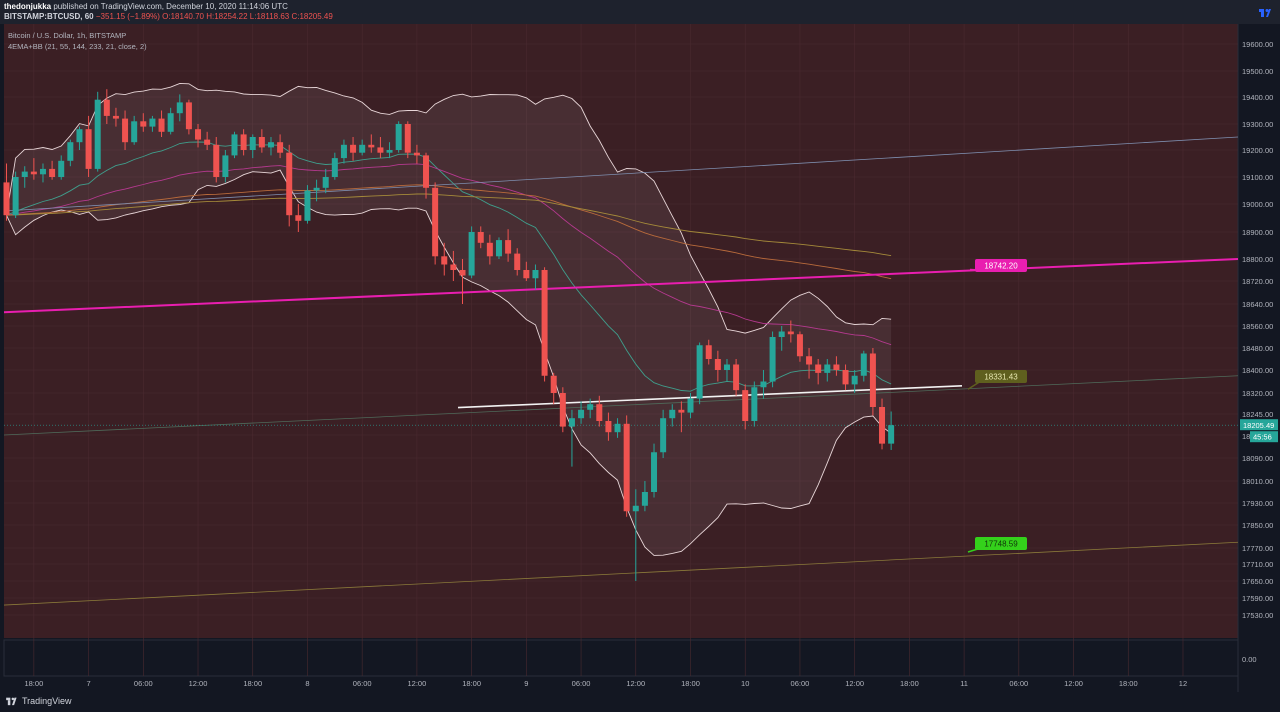 The height and width of the screenshot is (712, 1280). I want to click on trend-line-mid, so click(621, 405).